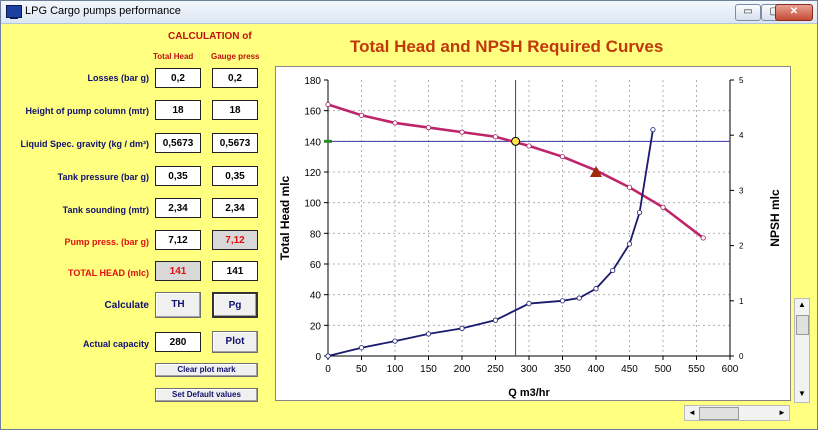 Image resolution: width=818 pixels, height=430 pixels. Describe the element at coordinates (178, 208) in the screenshot. I see `tank-sounding-total-input: 2,34` at that location.